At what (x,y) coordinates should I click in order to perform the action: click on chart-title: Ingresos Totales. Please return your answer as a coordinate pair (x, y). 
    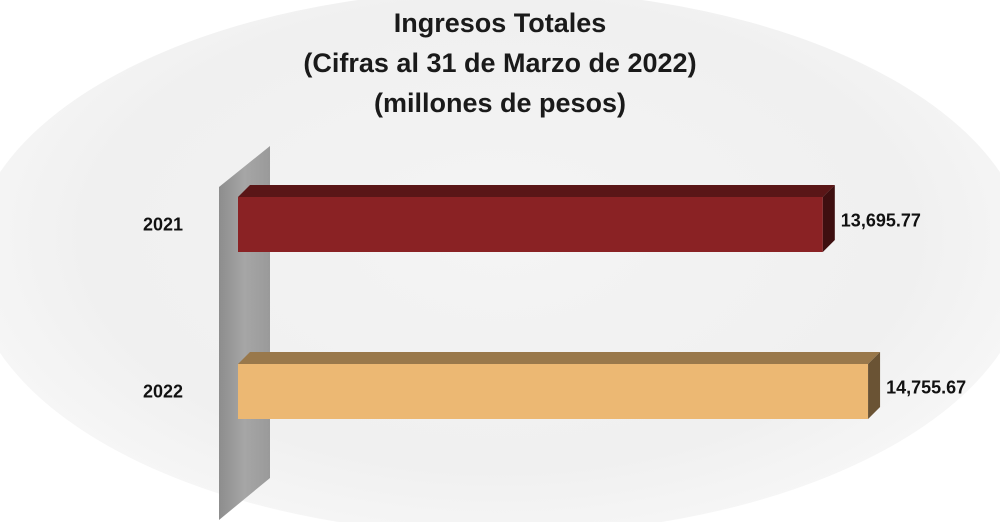
    Looking at the image, I should click on (500, 23).